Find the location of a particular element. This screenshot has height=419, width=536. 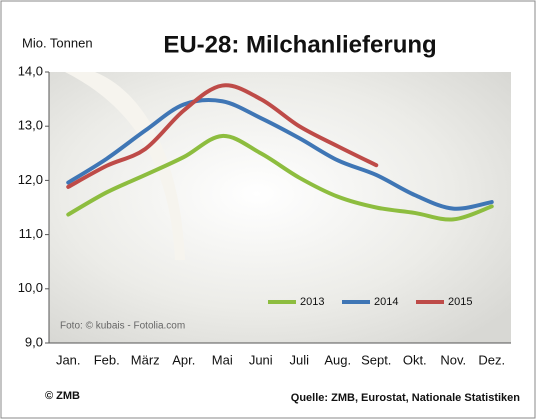

x-tick-label: Feb. is located at coordinates (107, 359).